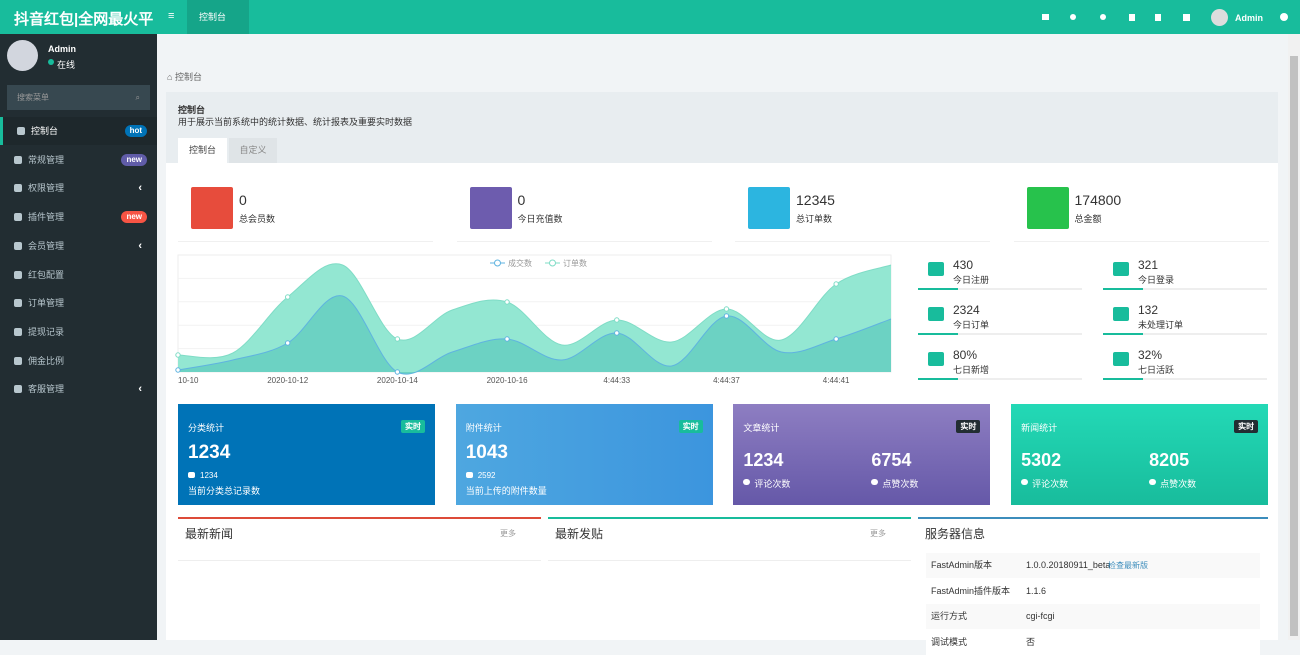  Describe the element at coordinates (486, 475) in the screenshot. I see `card-sub: 2592` at that location.